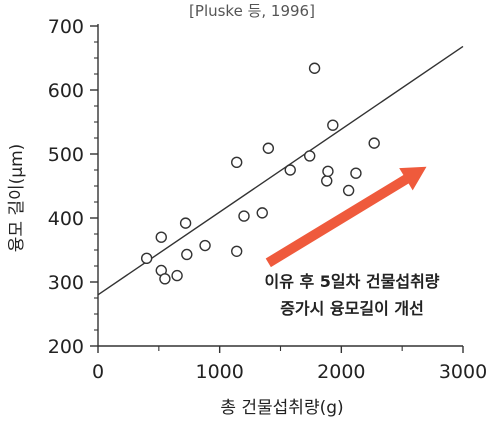 This screenshot has width=490, height=426. Describe the element at coordinates (352, 308) in the screenshot. I see `annotation-line-2: 증가시 융모길이 개선` at that location.